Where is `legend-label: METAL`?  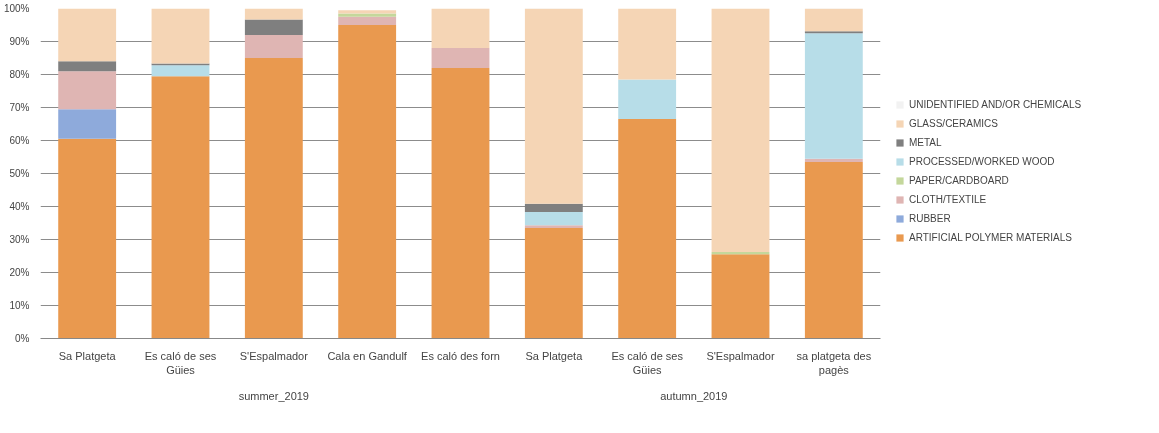 legend-label: METAL is located at coordinates (925, 142).